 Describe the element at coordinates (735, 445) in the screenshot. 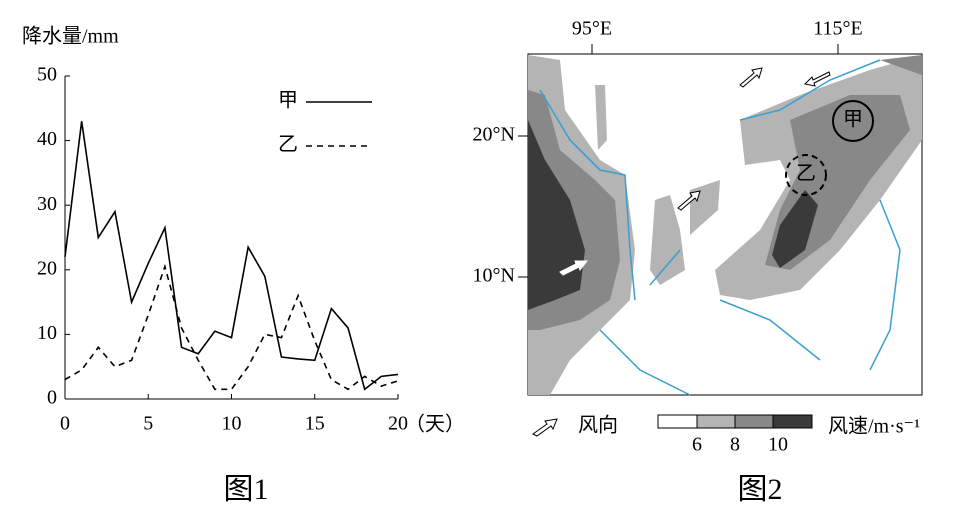

I see `speed-tick: 8` at that location.